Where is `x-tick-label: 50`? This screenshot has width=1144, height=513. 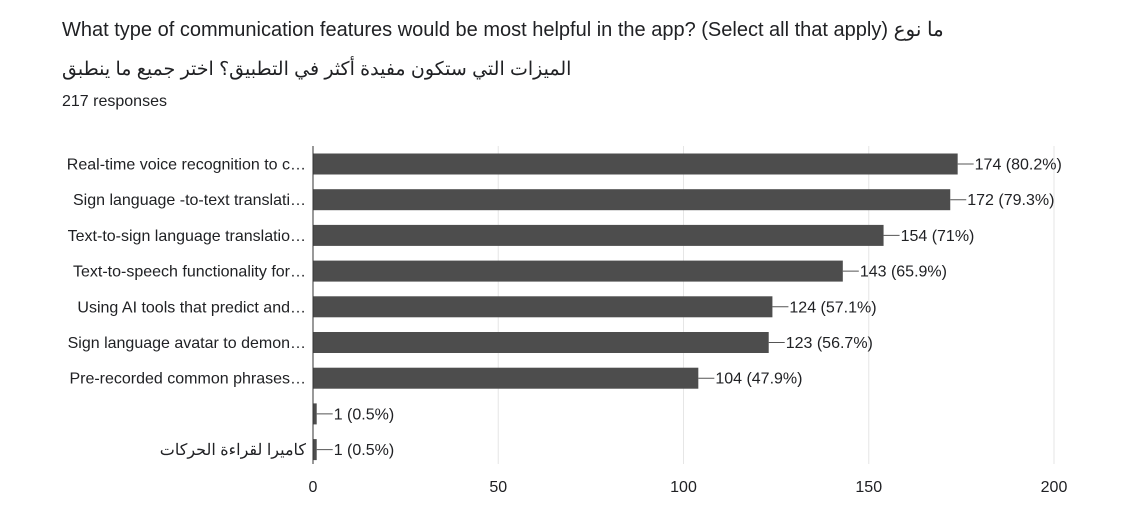 x-tick-label: 50 is located at coordinates (498, 487).